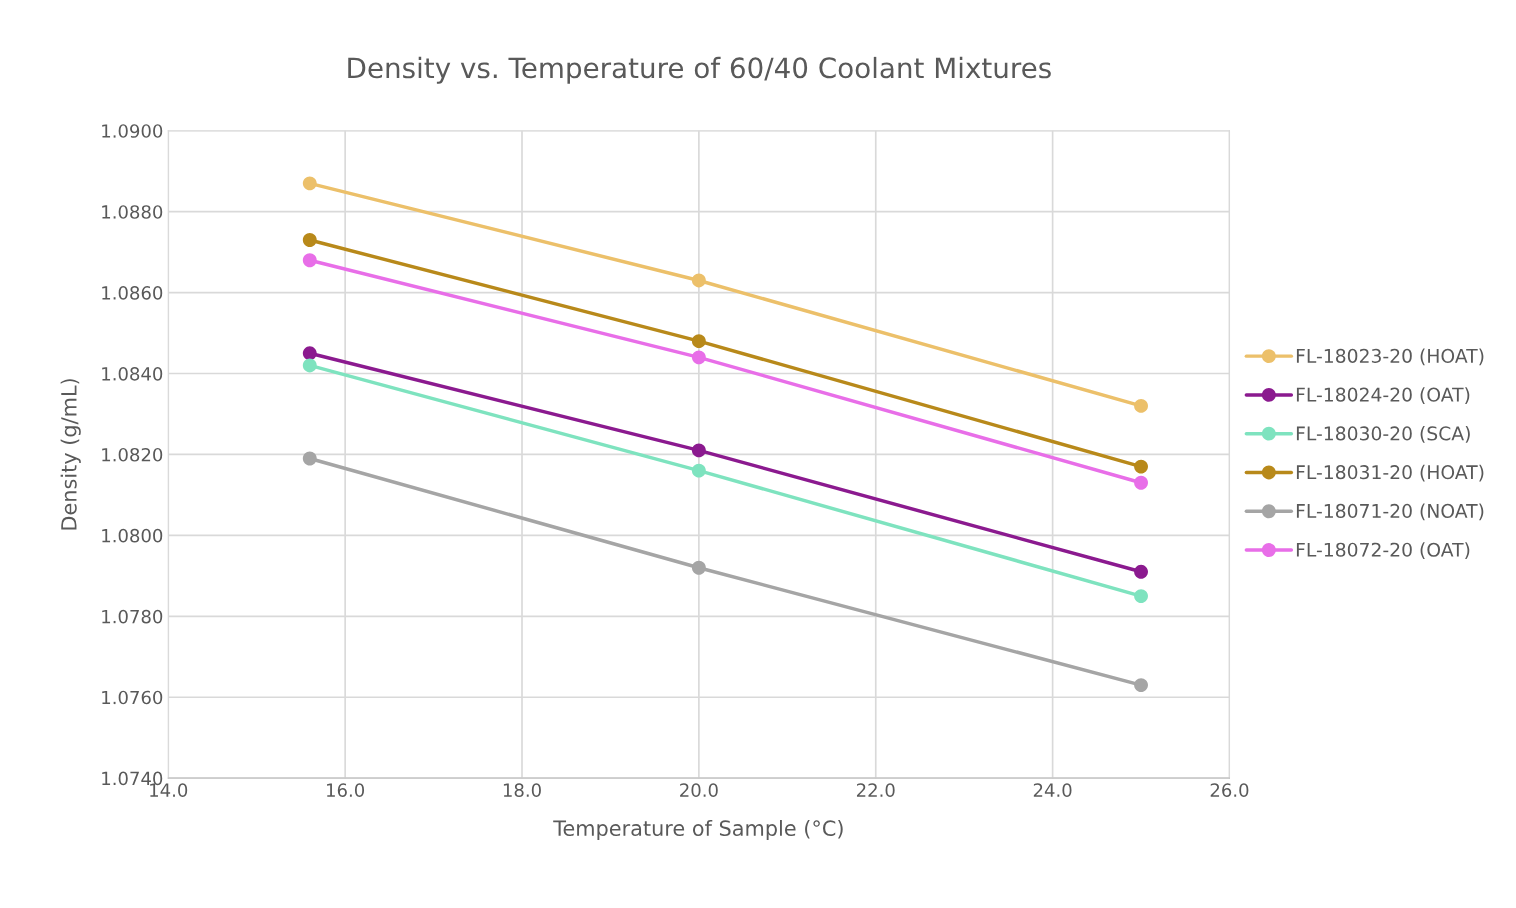 Image resolution: width=1516 pixels, height=908 pixels. I want to click on legend-label: FL-18030-20 (SCA), so click(1383, 434).